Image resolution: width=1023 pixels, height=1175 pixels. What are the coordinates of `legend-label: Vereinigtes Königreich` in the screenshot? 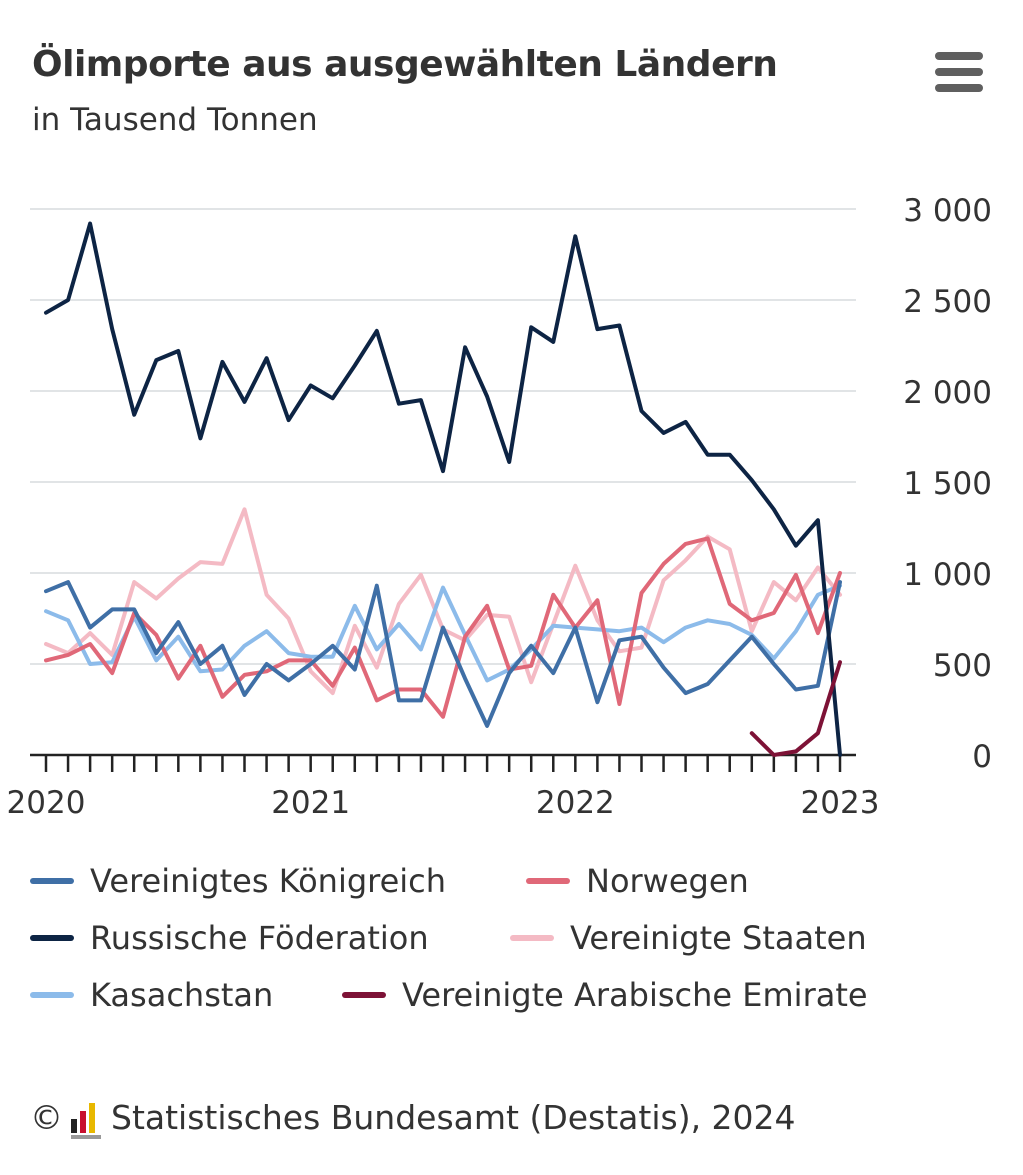 It's located at (268, 881).